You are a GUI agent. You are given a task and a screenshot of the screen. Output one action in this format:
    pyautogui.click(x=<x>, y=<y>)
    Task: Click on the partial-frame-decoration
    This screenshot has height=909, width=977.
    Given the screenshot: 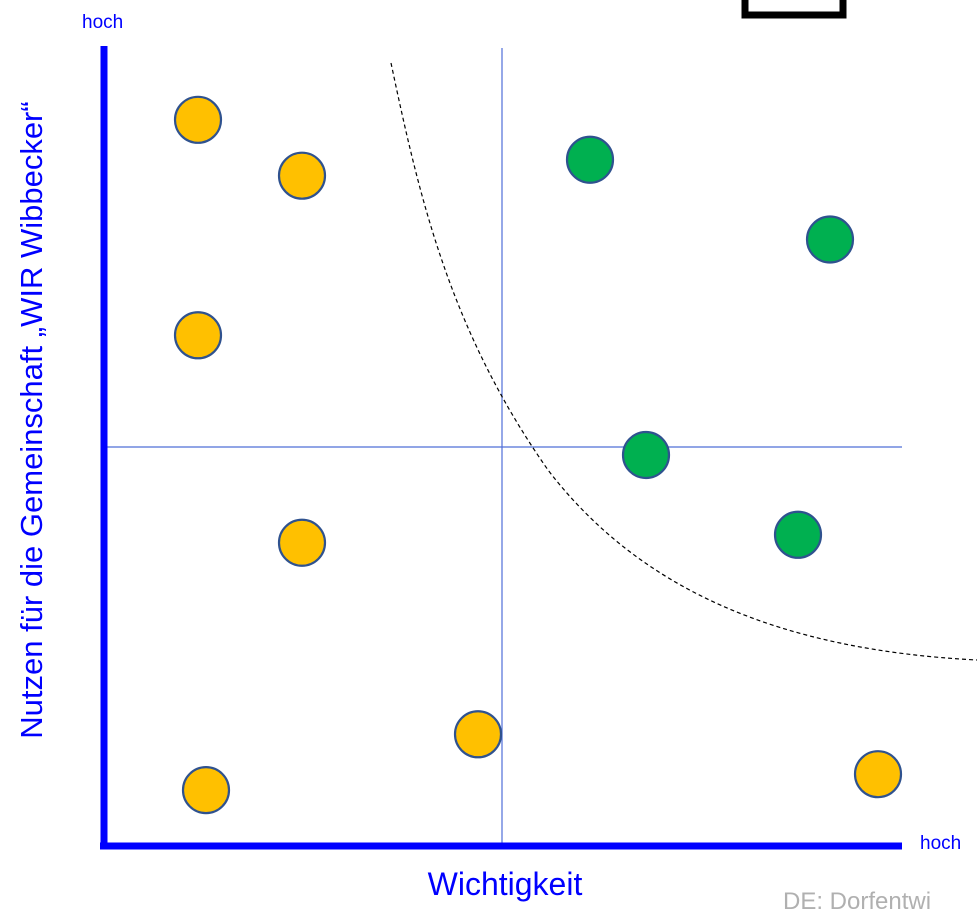 What is the action you would take?
    pyautogui.click(x=794, y=9)
    